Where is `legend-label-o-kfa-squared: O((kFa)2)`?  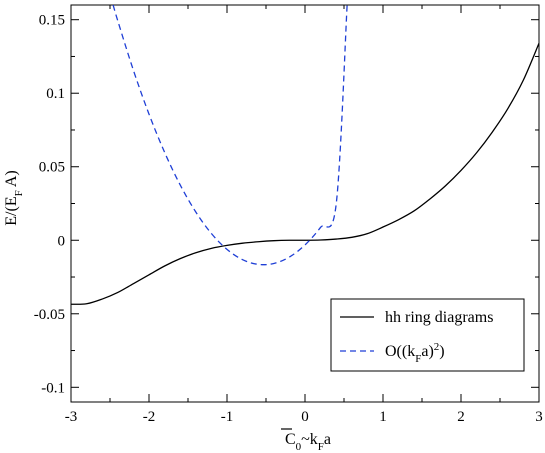 legend-label-o-kfa-squared: O((kFa)2) is located at coordinates (415, 353).